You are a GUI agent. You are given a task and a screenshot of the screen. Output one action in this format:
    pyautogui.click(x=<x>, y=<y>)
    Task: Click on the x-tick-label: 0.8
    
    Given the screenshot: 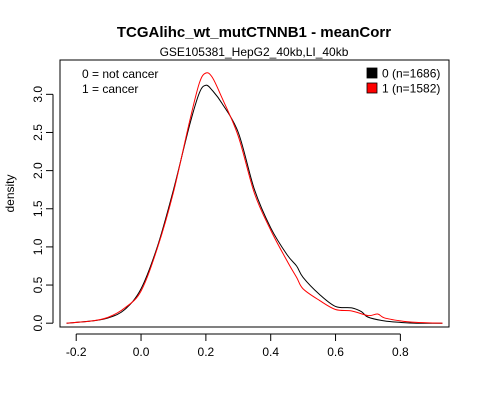 What is the action you would take?
    pyautogui.click(x=400, y=352)
    